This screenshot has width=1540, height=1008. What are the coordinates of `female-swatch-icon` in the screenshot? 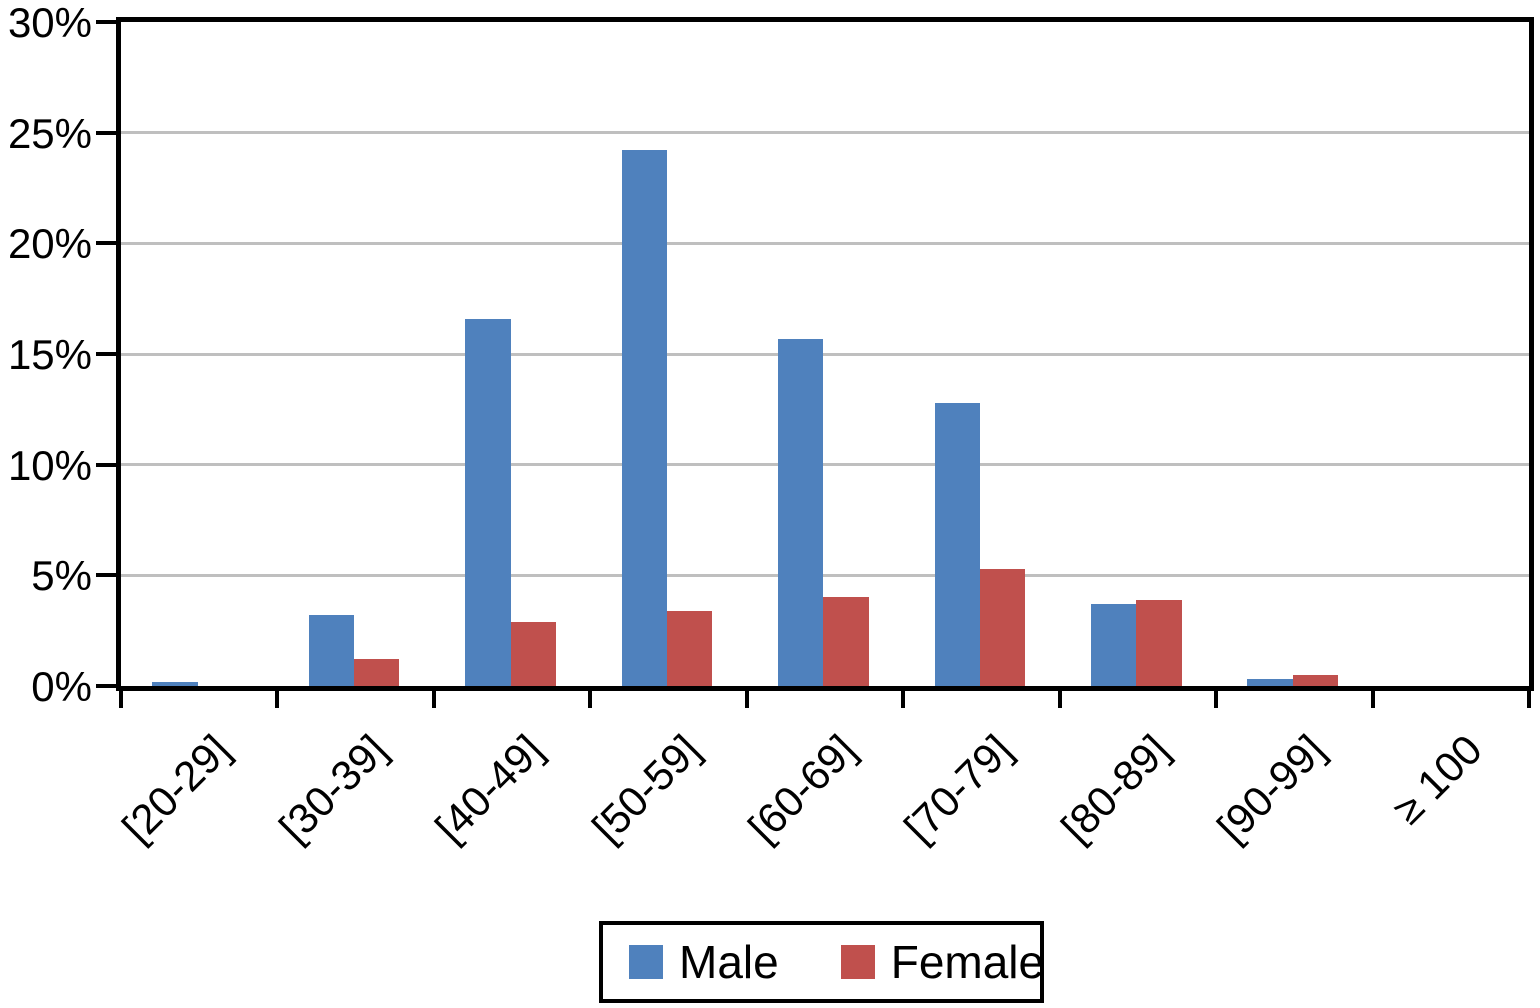 It's located at (857, 962).